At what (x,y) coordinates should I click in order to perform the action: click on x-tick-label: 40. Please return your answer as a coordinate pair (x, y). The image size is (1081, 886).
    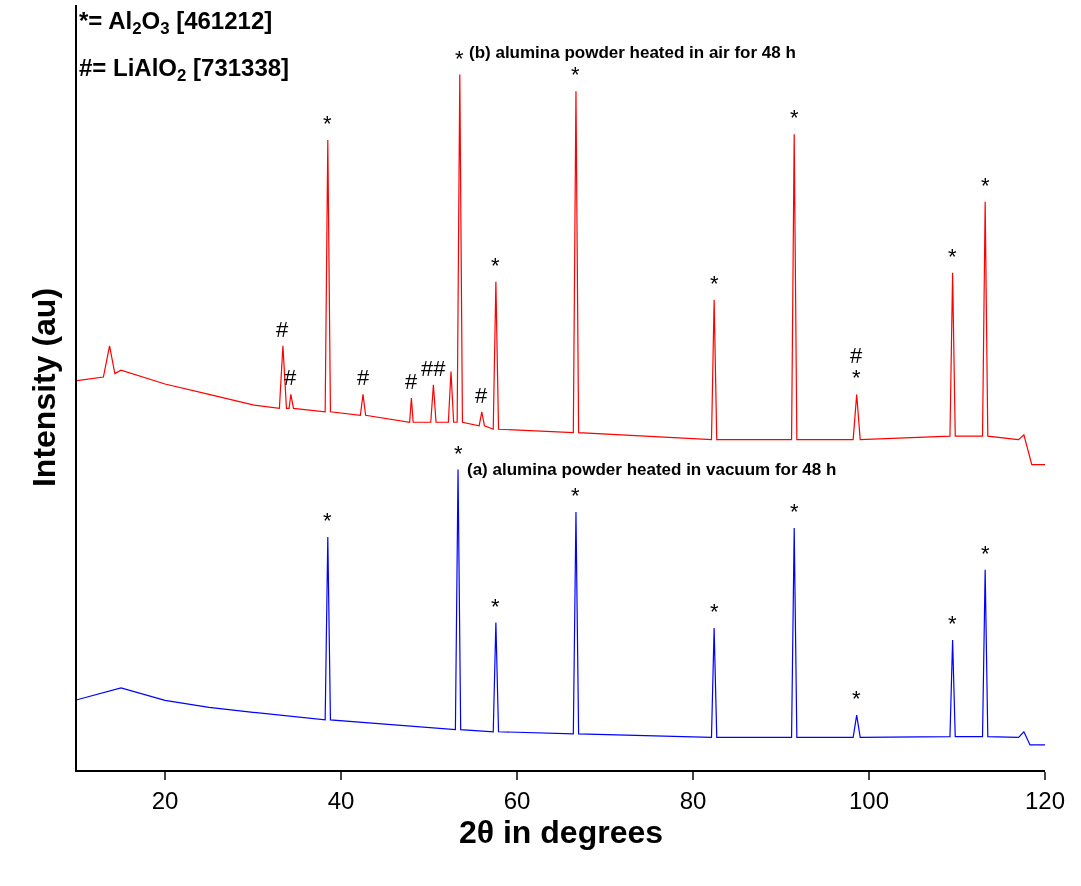
    Looking at the image, I should click on (341, 800).